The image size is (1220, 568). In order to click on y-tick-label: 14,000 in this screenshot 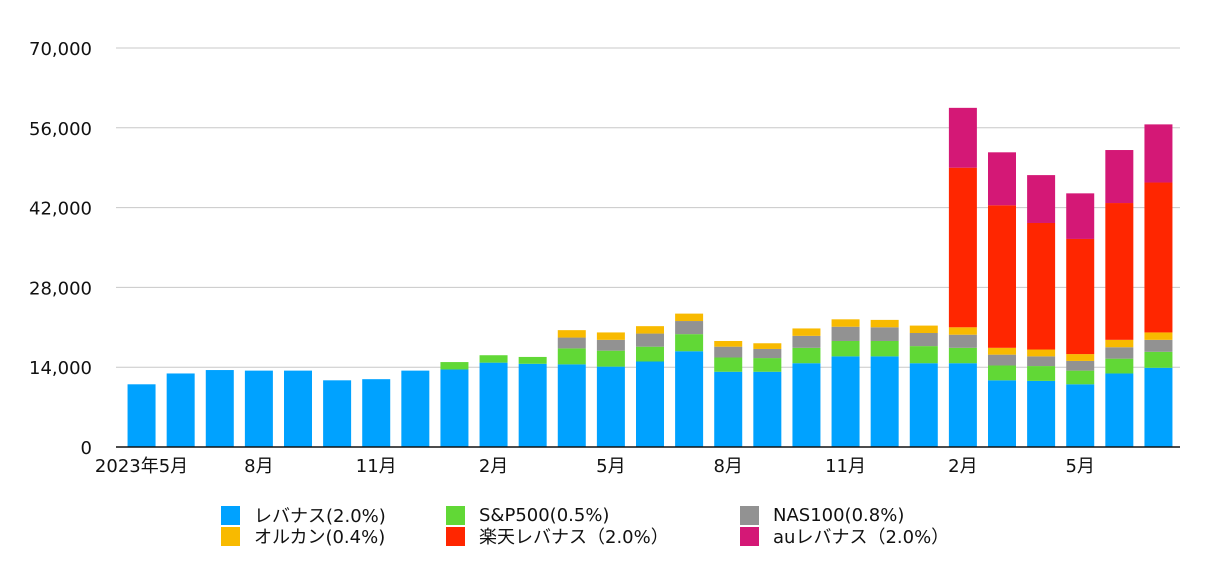, I will do `click(60, 368)`.